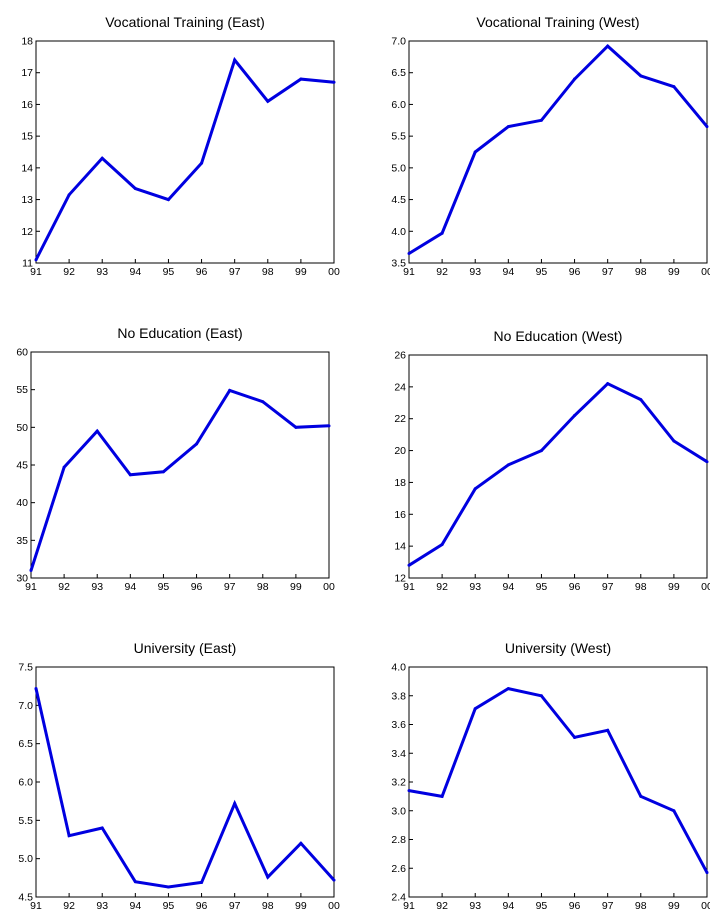 The image size is (710, 913). Describe the element at coordinates (22, 390) in the screenshot. I see `y-tick-label: 55` at that location.